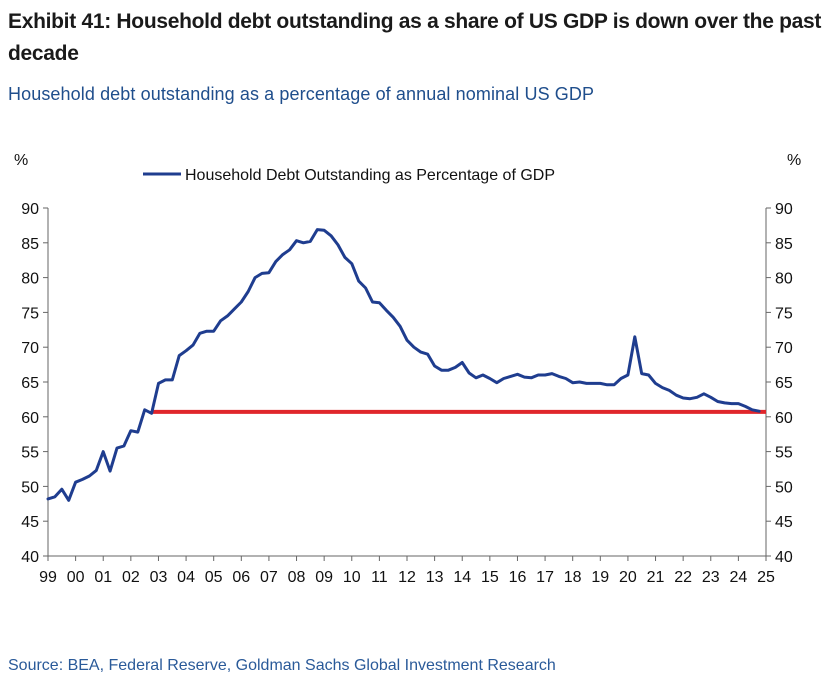  What do you see at coordinates (30, 453) in the screenshot?
I see `left-tick-label: 55` at bounding box center [30, 453].